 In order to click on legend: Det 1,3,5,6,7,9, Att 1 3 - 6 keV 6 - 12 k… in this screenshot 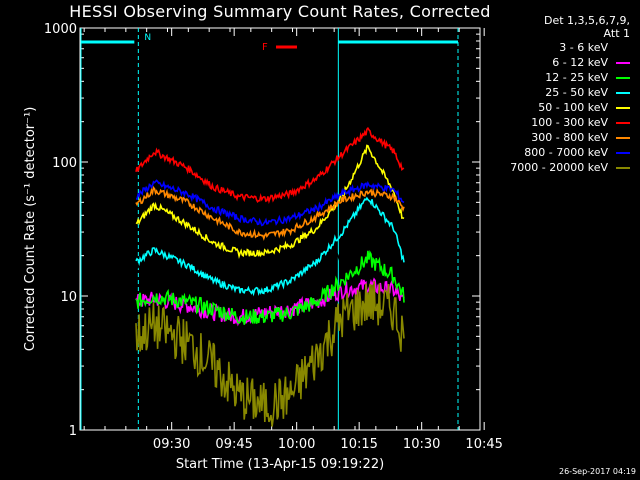, I will do `click(555, 94)`.